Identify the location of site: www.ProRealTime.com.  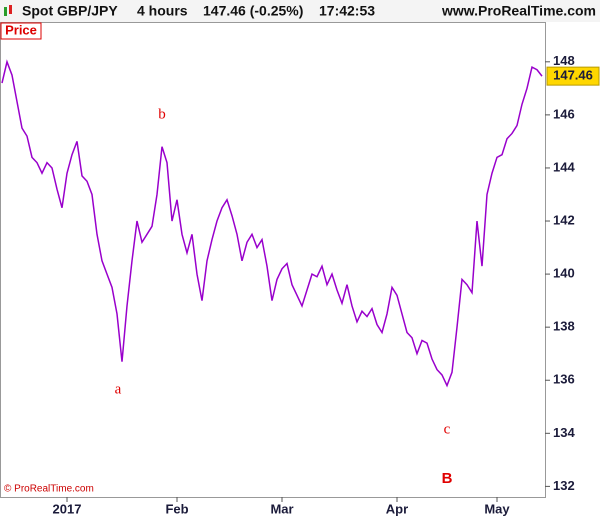
(518, 11).